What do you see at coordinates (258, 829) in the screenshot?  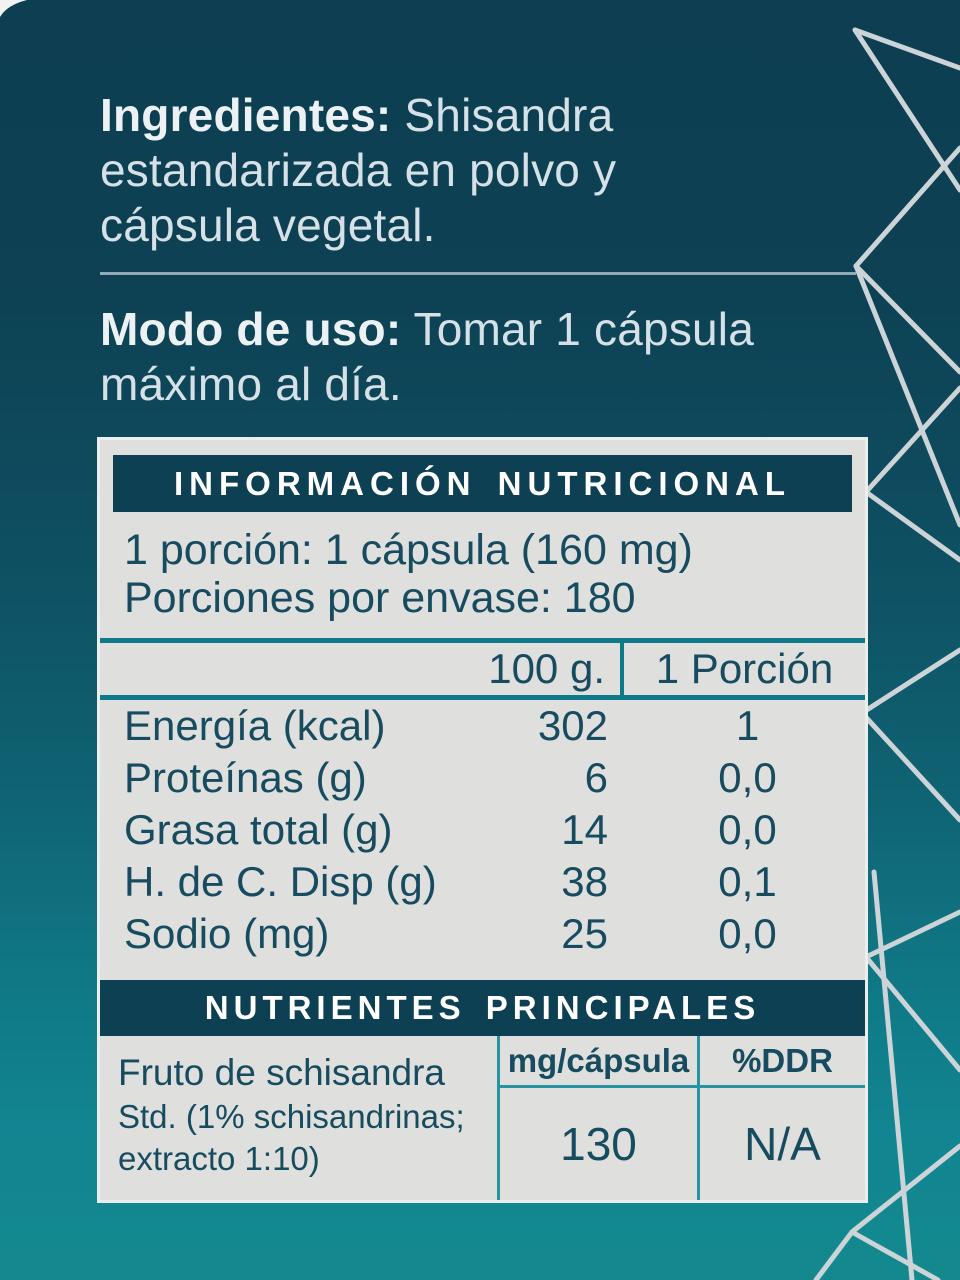 I see `row-label: Grasa total (g)` at bounding box center [258, 829].